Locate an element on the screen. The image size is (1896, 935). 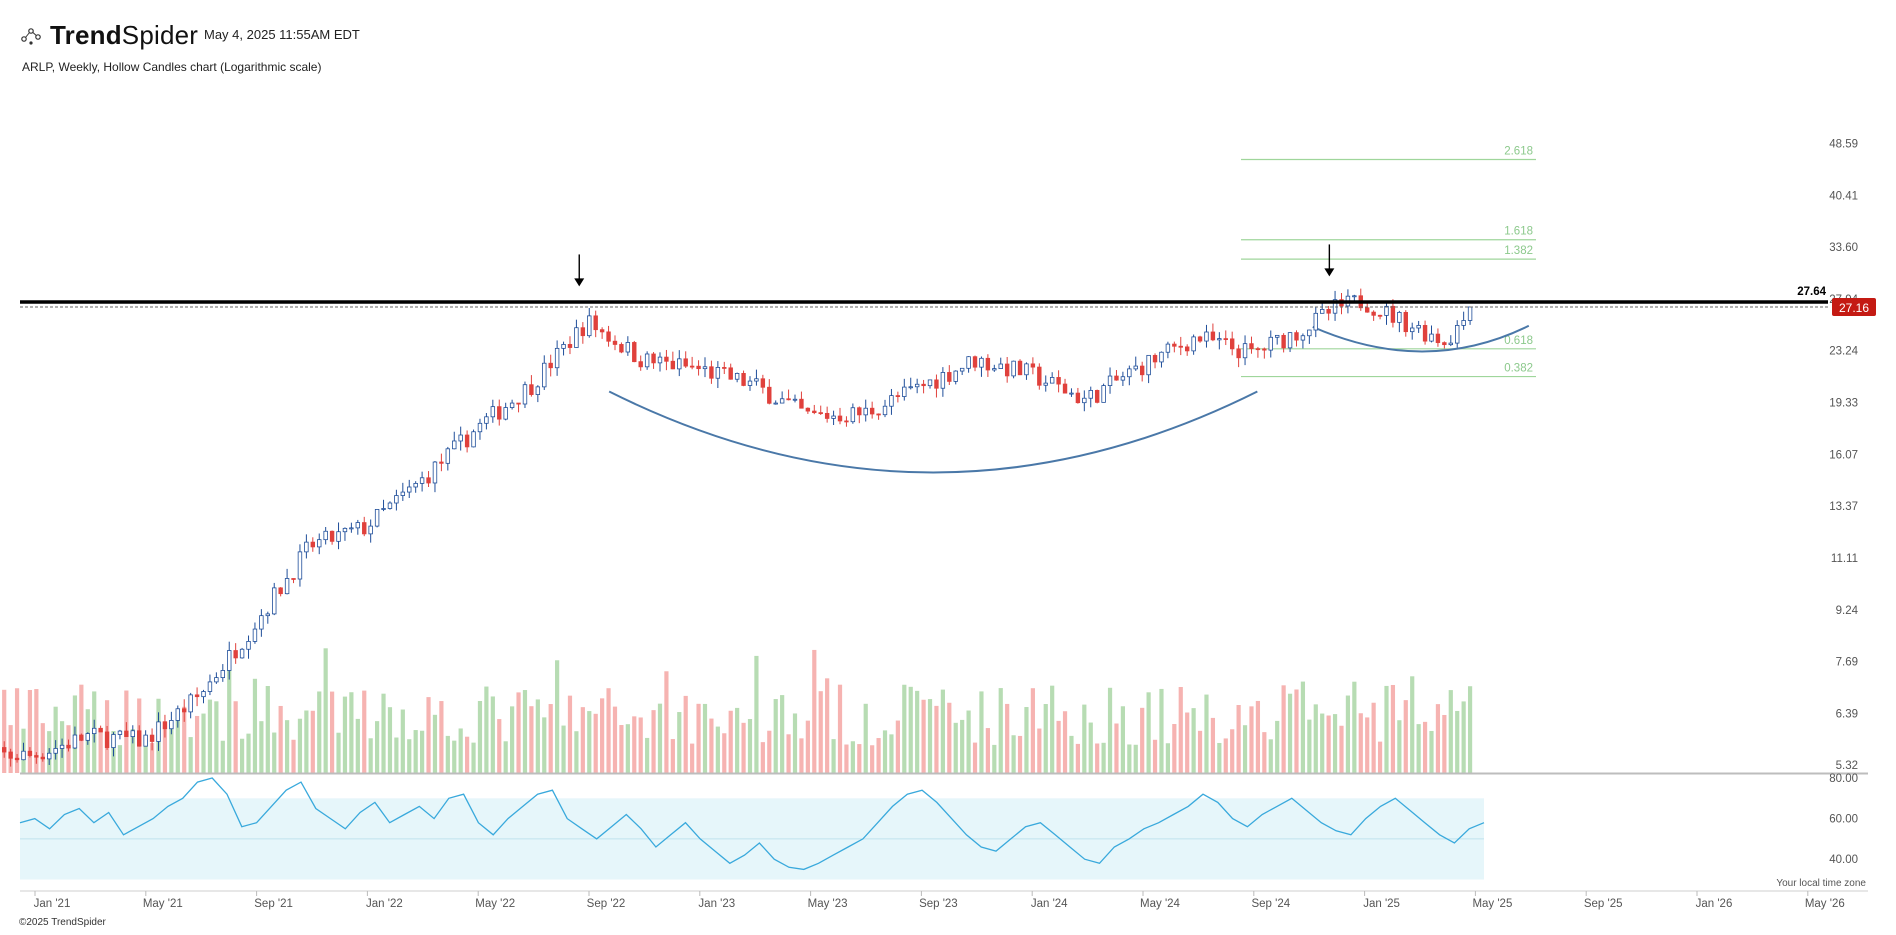
rsi-y-tick-label: 60.00 is located at coordinates (1843, 820).